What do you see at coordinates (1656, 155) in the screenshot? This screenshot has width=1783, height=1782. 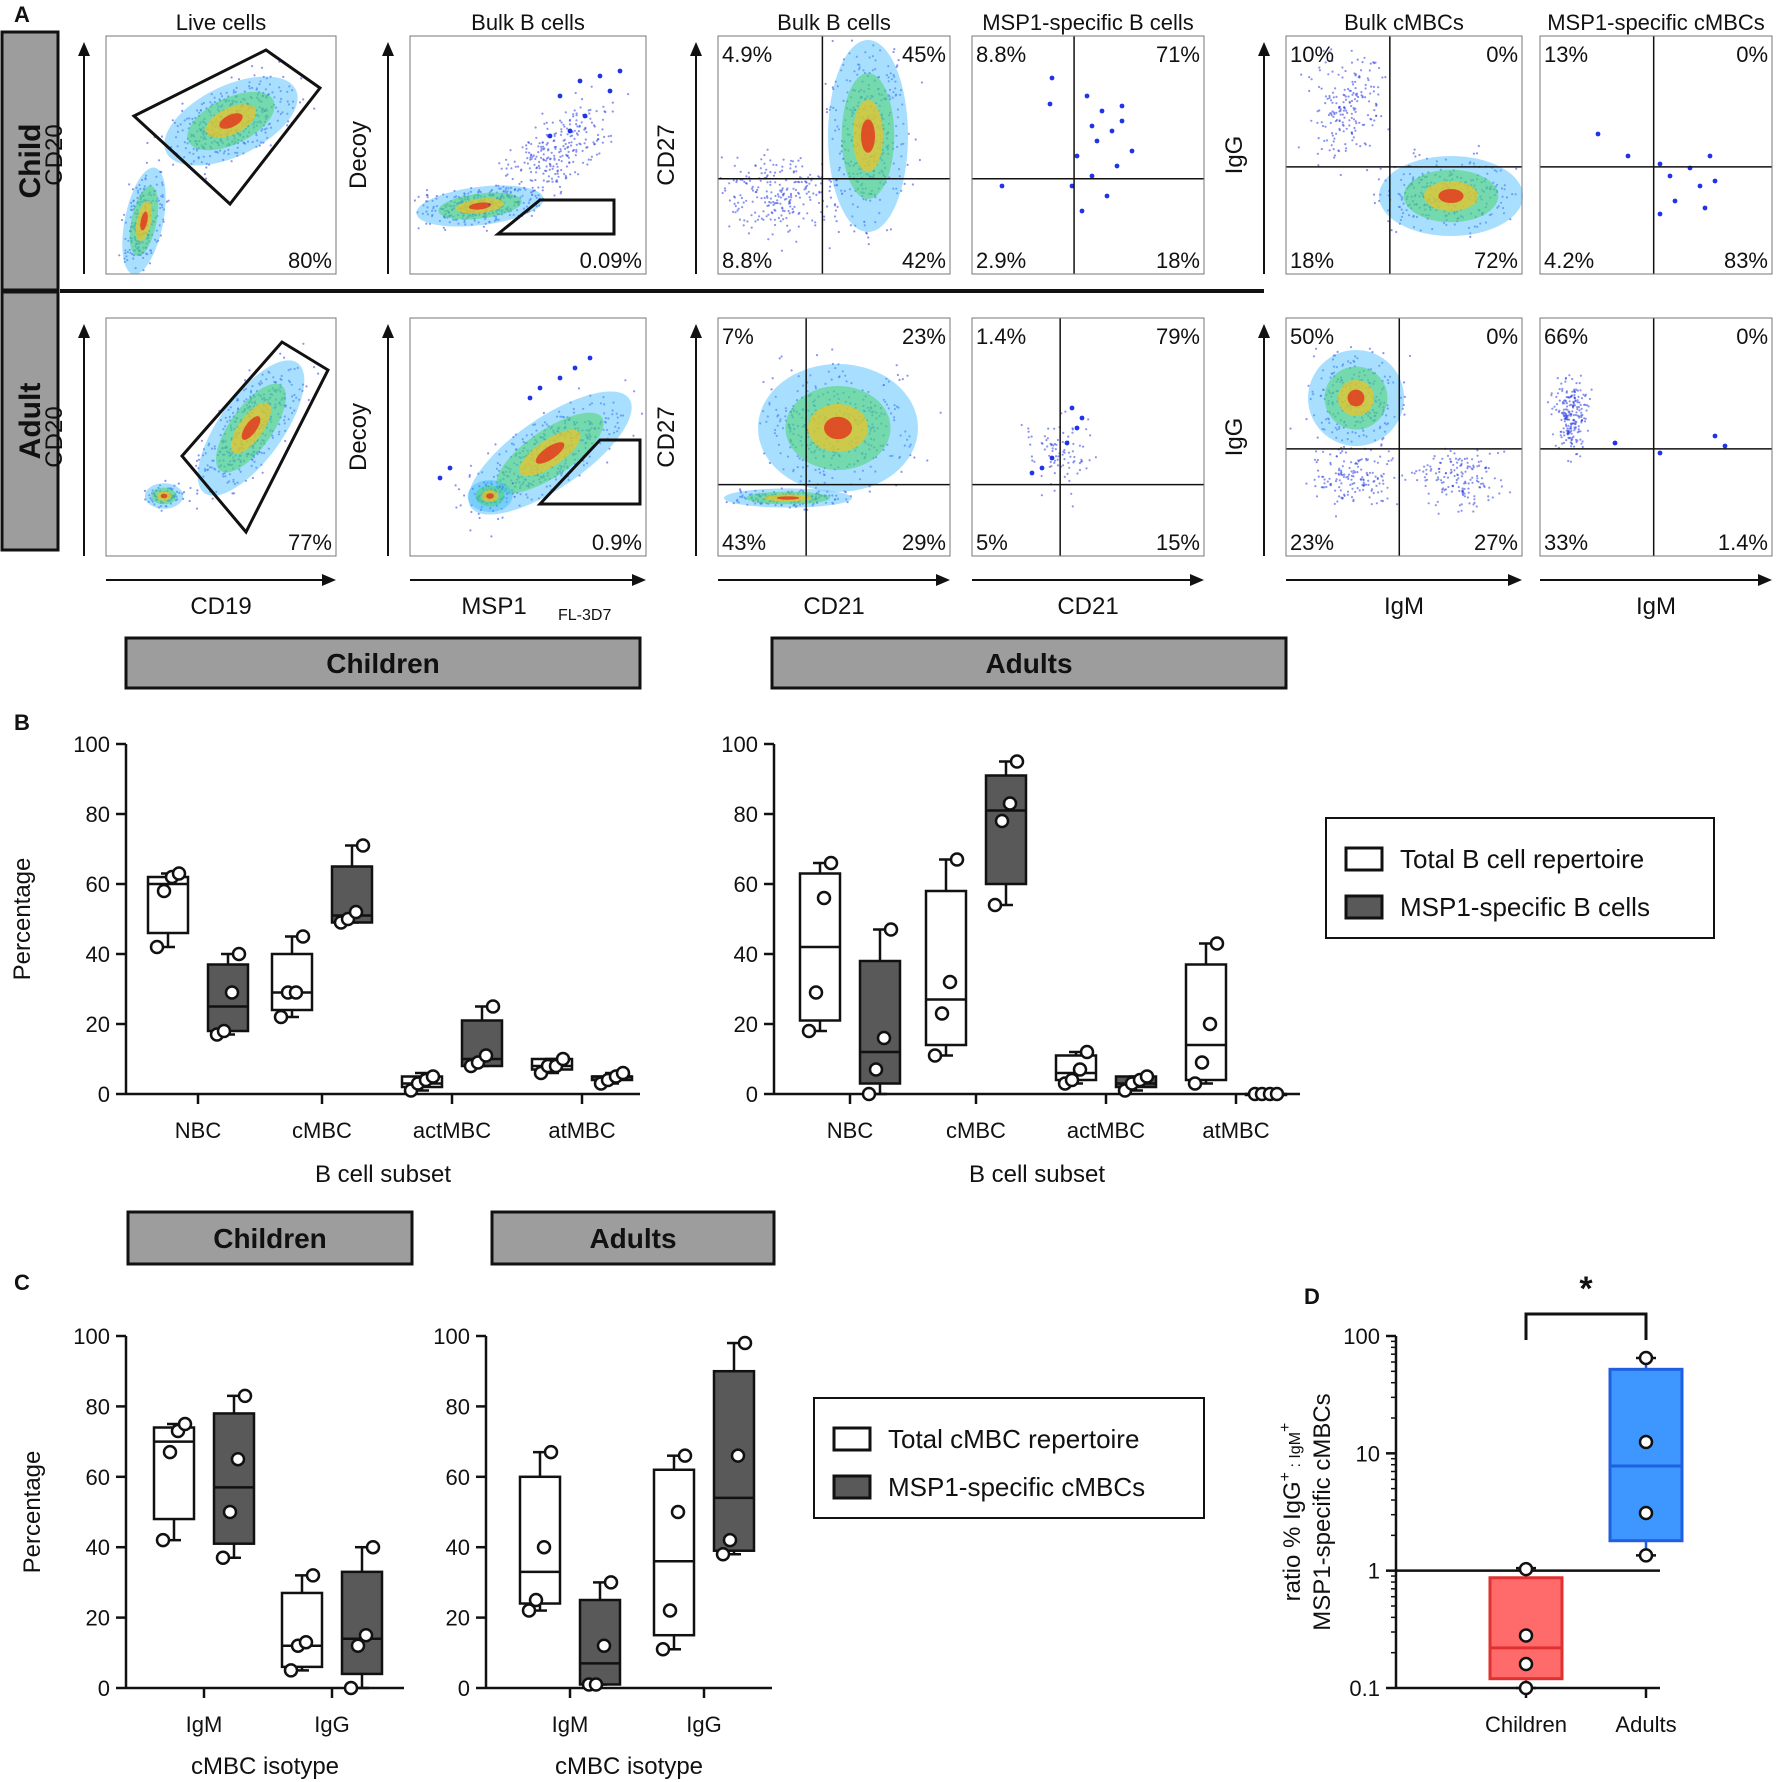 I see `plot-frame` at bounding box center [1656, 155].